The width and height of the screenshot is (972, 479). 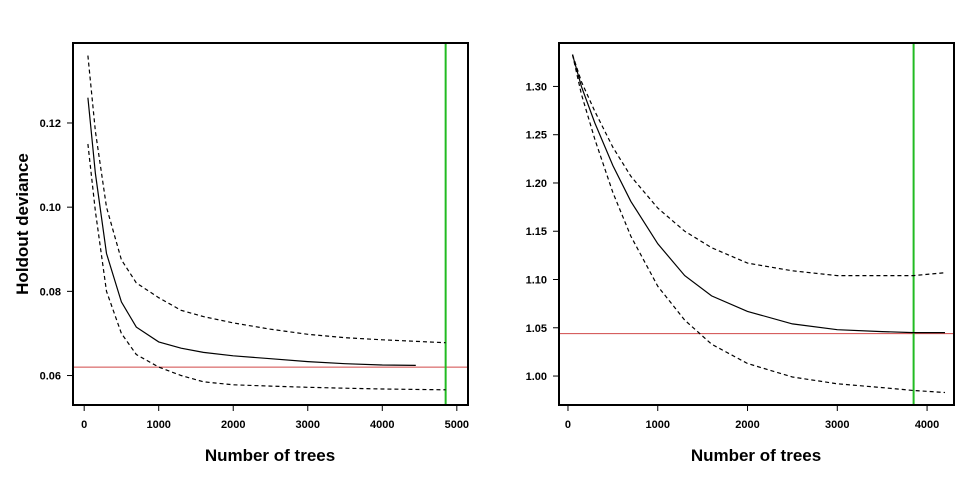 What do you see at coordinates (50, 208) in the screenshot?
I see `left-y-tick-label: 0.10` at bounding box center [50, 208].